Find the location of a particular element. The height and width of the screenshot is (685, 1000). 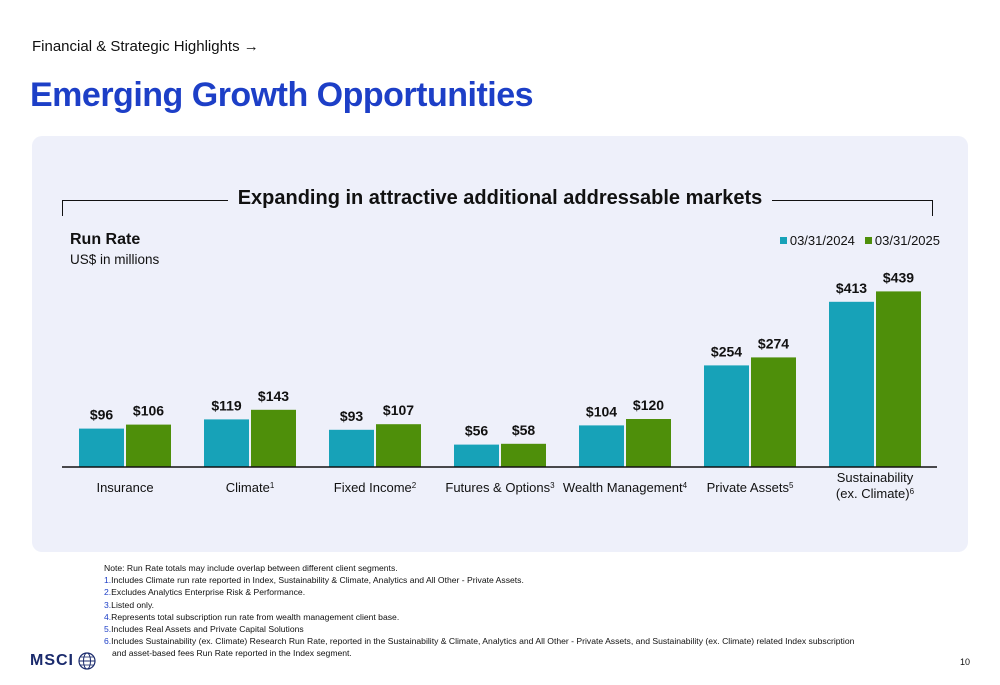

category-label: Futures & Options3 is located at coordinates (500, 487).